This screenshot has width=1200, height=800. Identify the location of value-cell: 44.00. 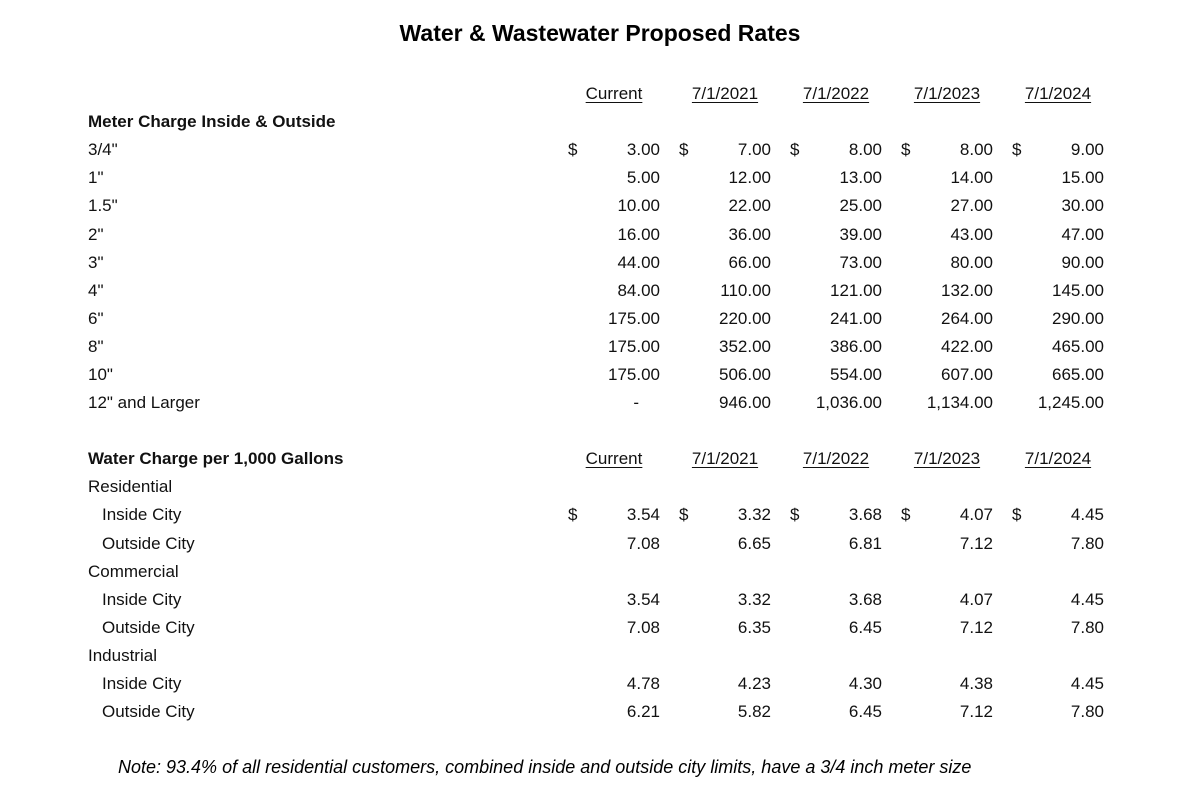
(623, 263).